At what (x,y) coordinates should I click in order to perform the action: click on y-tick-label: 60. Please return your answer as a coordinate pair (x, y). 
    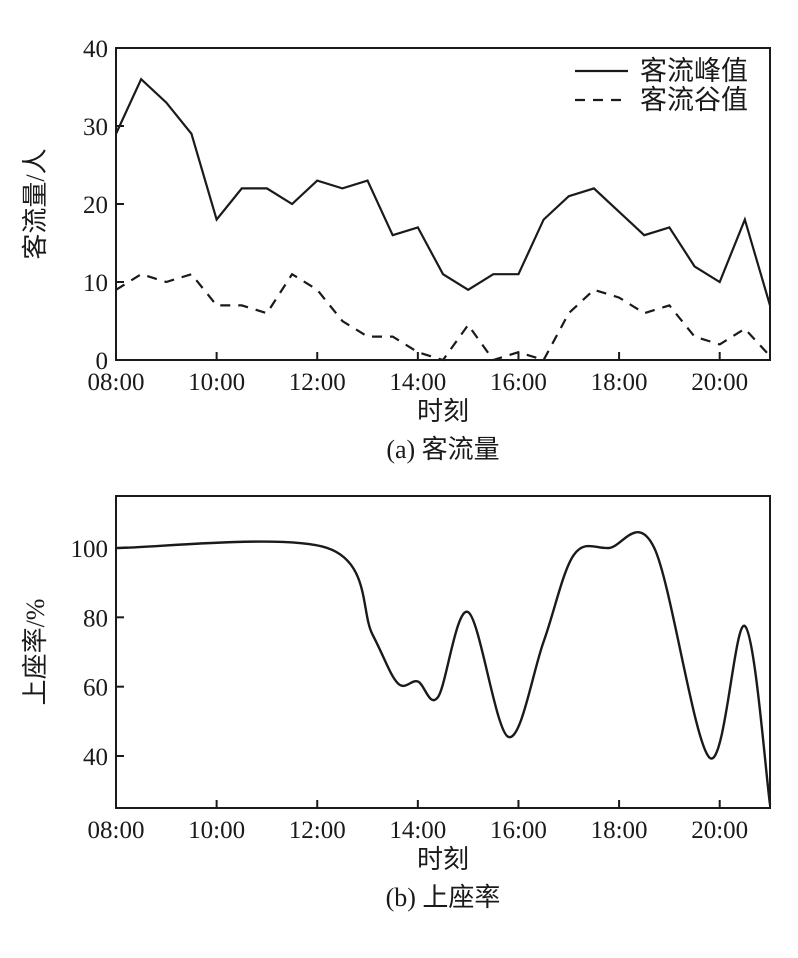
    Looking at the image, I should click on (95, 688).